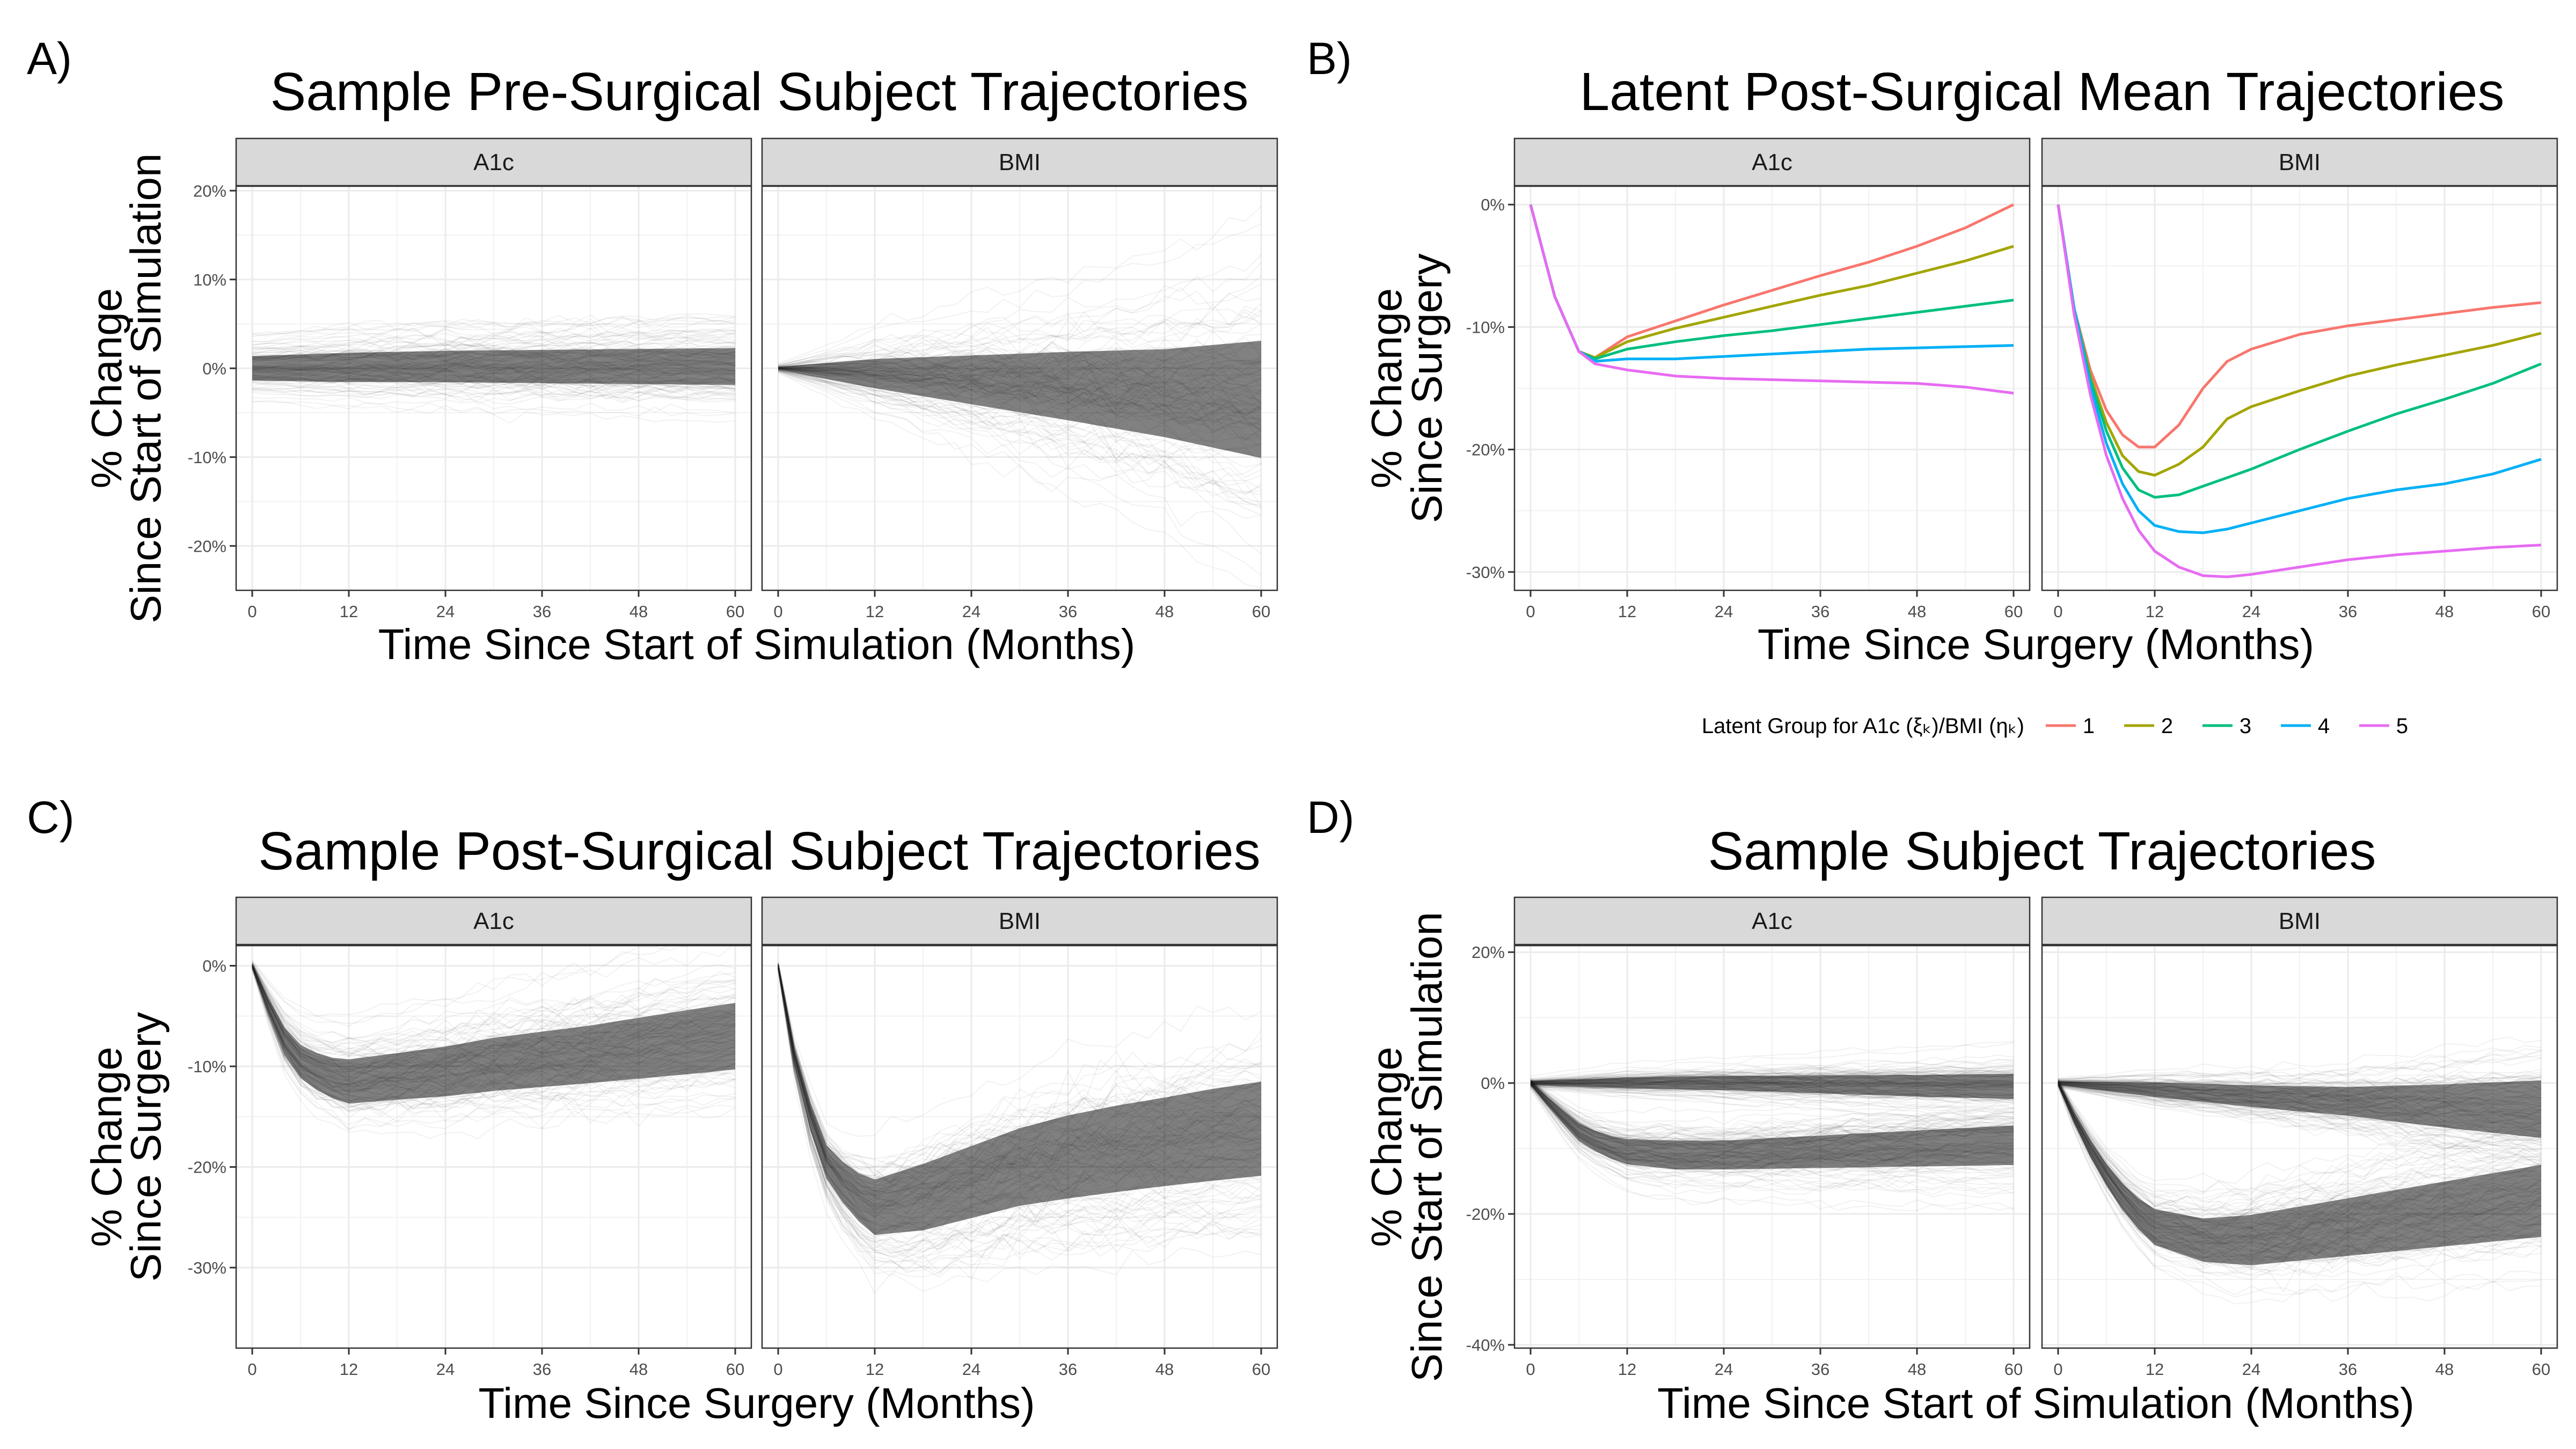  What do you see at coordinates (1530, 1369) in the screenshot?
I see `x-tick-label: 0` at bounding box center [1530, 1369].